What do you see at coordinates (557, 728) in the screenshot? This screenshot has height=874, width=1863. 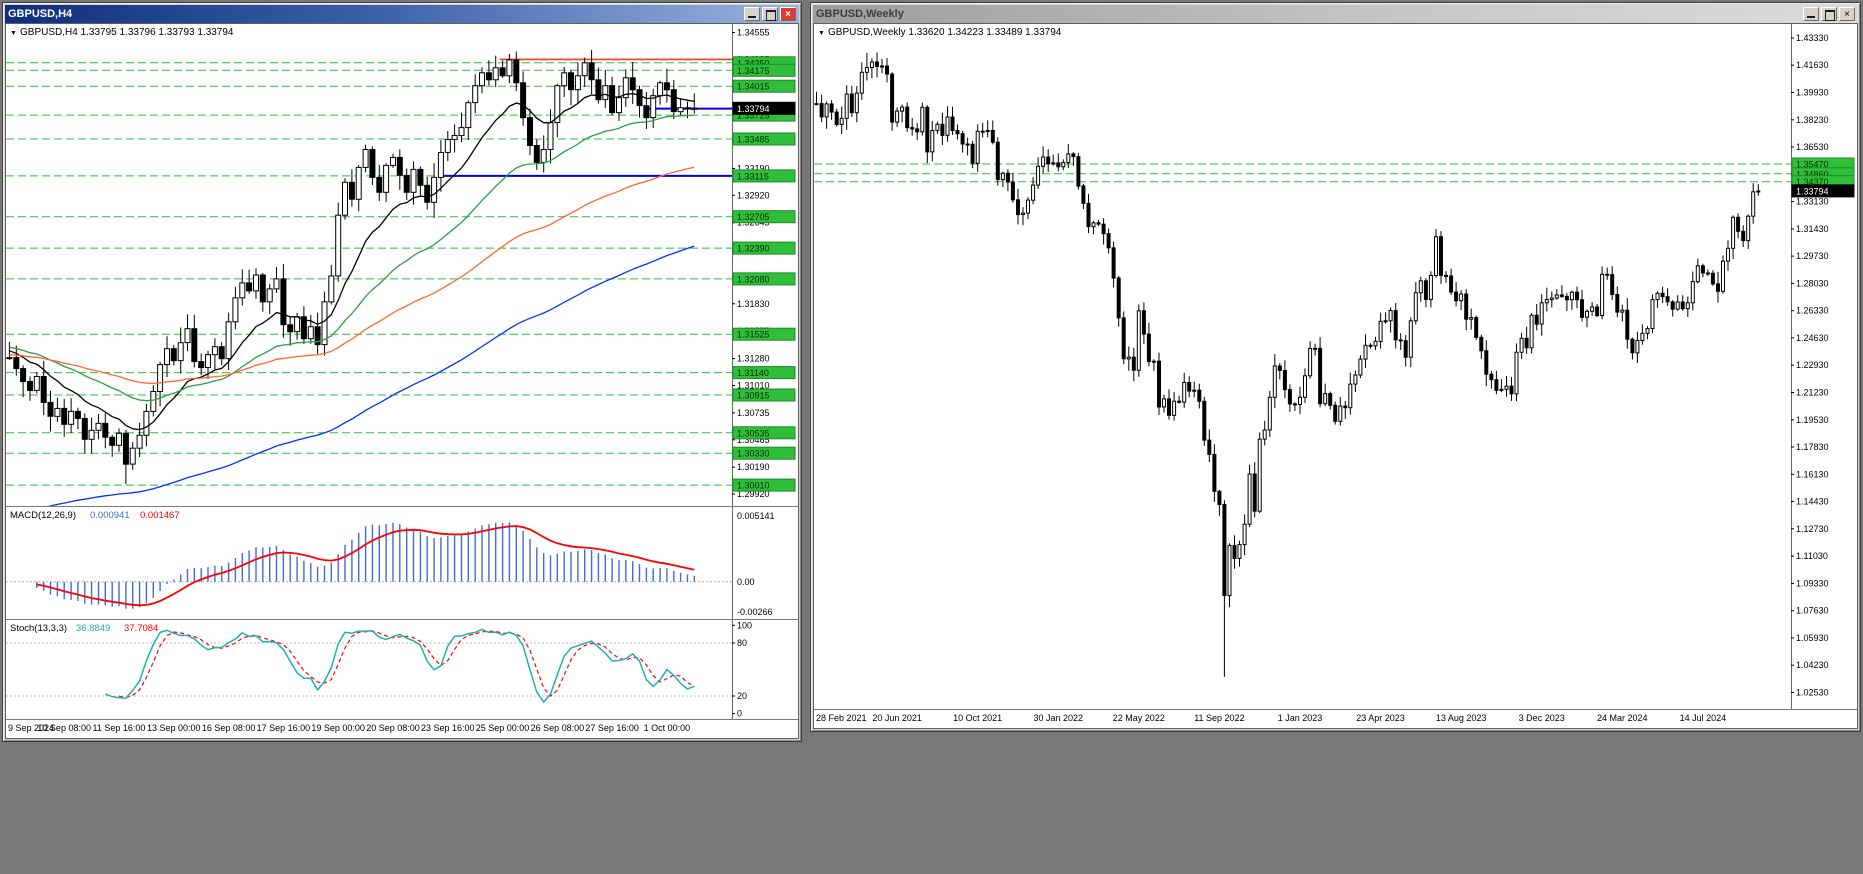 I see `time-axis-label: 26 Sep 08:00` at bounding box center [557, 728].